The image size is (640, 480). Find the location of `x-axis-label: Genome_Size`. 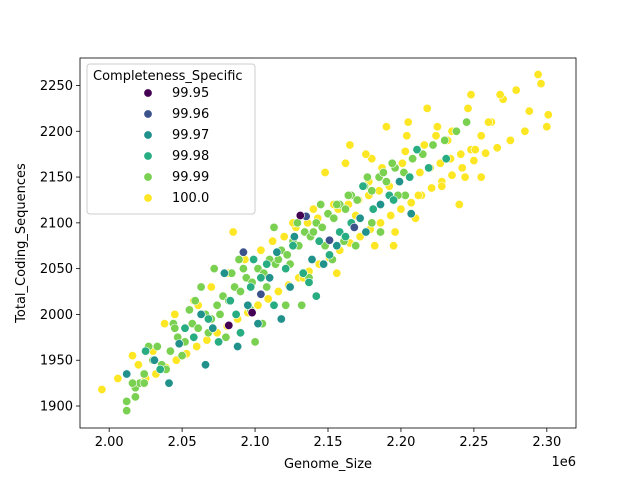

x-axis-label: Genome_Size is located at coordinates (328, 464).